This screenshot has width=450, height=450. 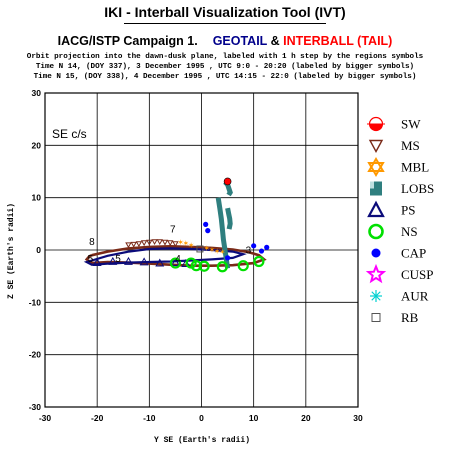 I want to click on legend-label: PS, so click(x=408, y=210).